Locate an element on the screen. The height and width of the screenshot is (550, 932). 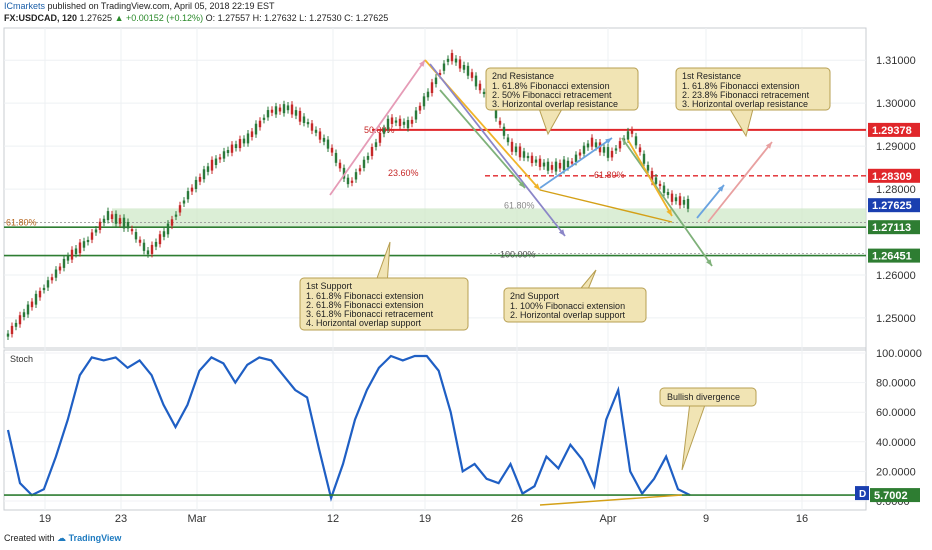
x-tick-label: 19 is located at coordinates (425, 519).